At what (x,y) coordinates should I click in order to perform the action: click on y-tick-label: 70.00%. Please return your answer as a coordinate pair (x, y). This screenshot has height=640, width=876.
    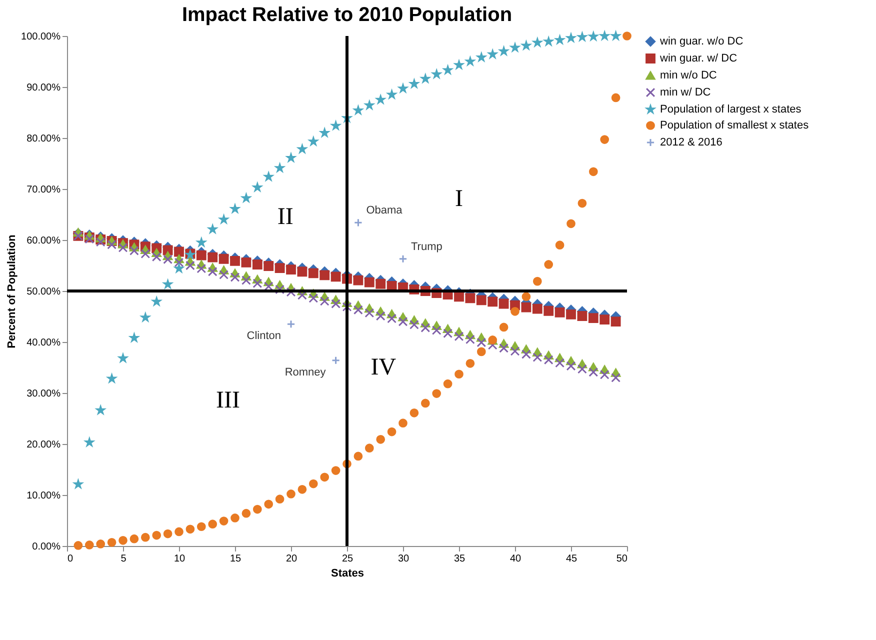
    Looking at the image, I should click on (43, 190).